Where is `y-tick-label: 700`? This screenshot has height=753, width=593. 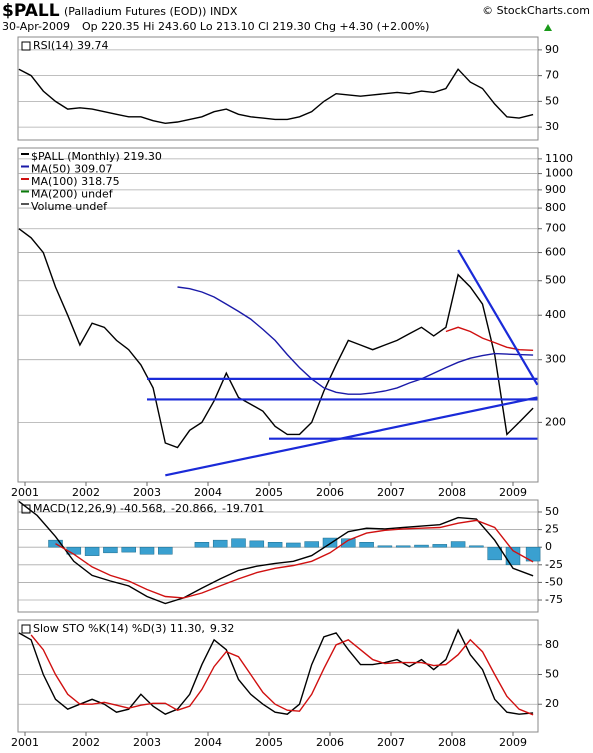 y-tick-label: 700 is located at coordinates (555, 228).